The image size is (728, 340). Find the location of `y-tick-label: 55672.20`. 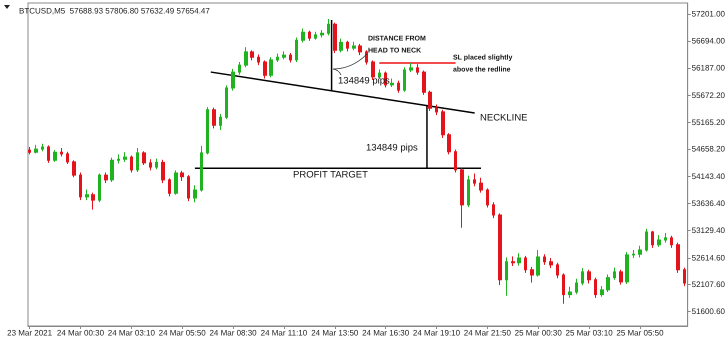

y-tick-label: 55672.20 is located at coordinates (709, 95).